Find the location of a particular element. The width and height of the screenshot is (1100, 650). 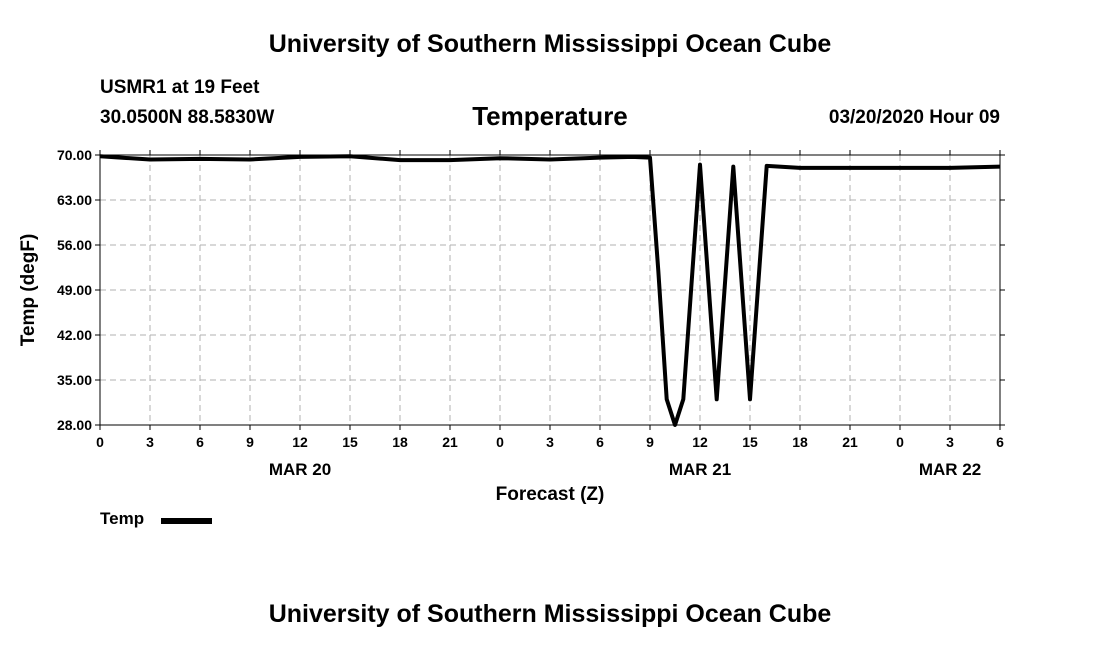

y-tick-label: 56.00 is located at coordinates (74, 245).